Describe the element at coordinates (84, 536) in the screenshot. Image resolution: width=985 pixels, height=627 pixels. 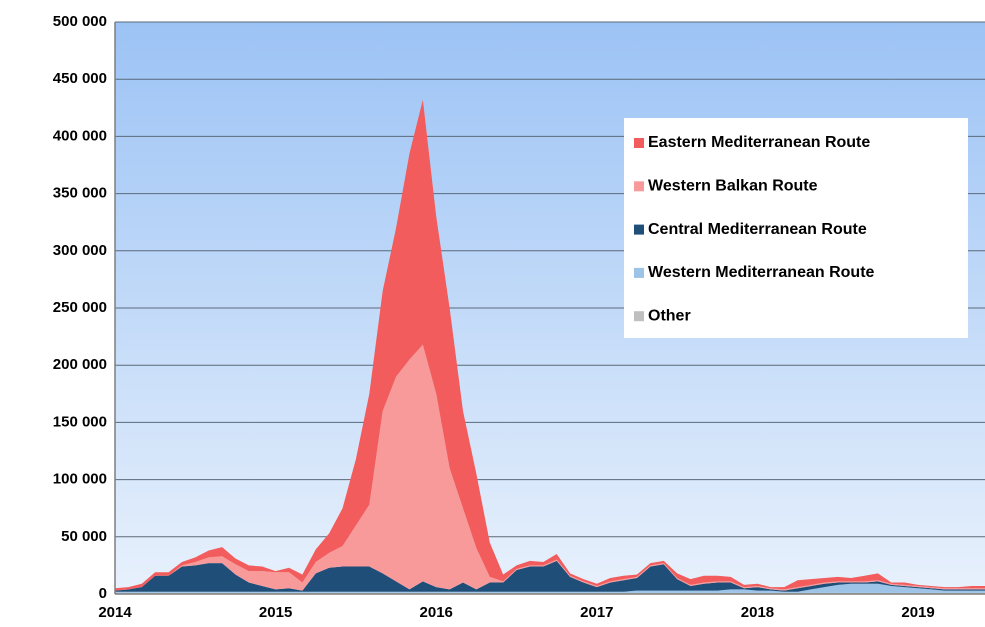
I see `y-tick-label: 50 000` at that location.